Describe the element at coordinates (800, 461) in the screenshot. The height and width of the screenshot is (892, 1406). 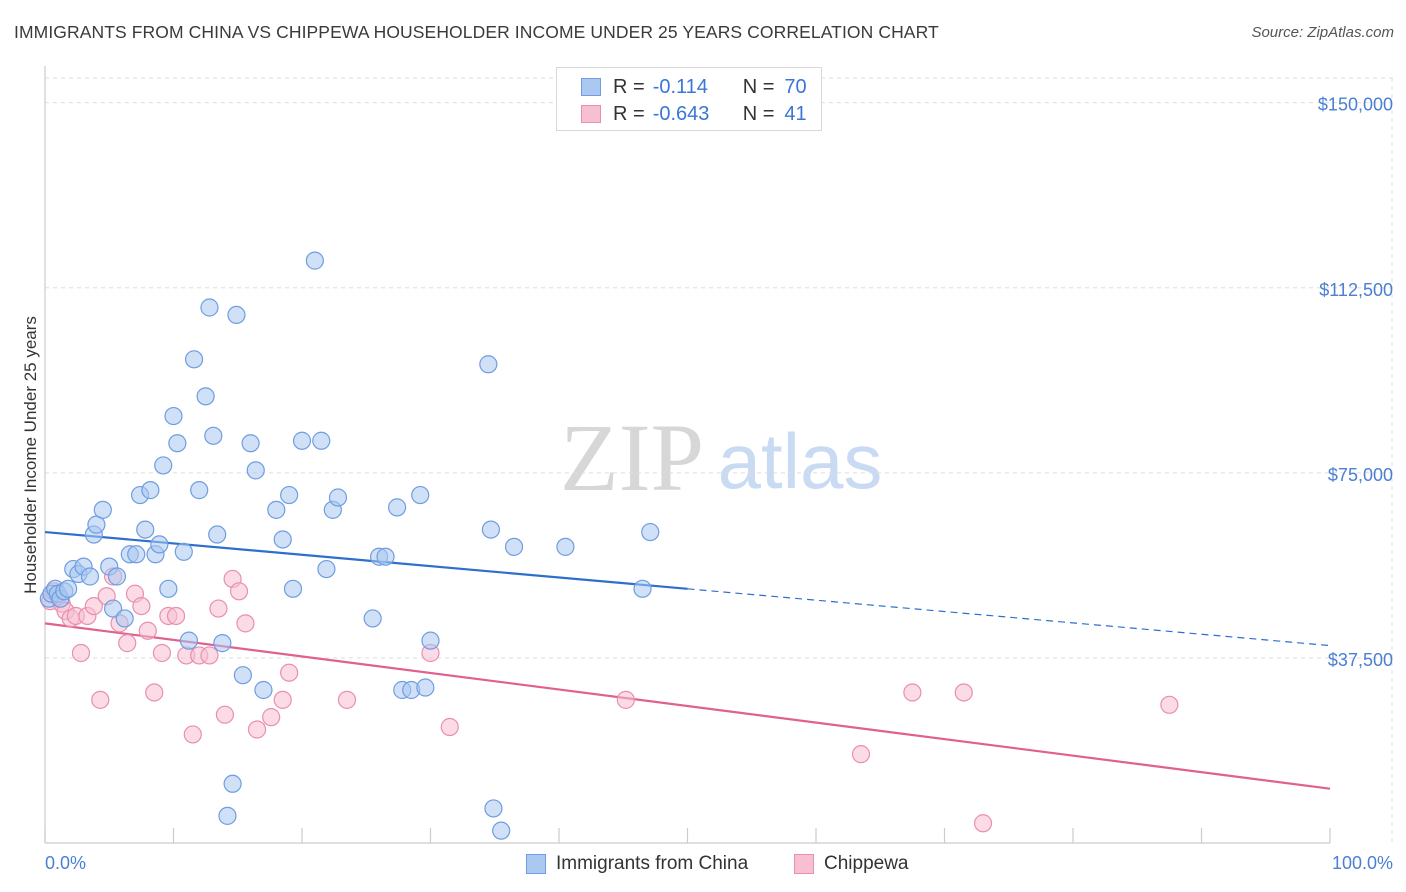
I see `watermark-atlas: atlas` at that location.